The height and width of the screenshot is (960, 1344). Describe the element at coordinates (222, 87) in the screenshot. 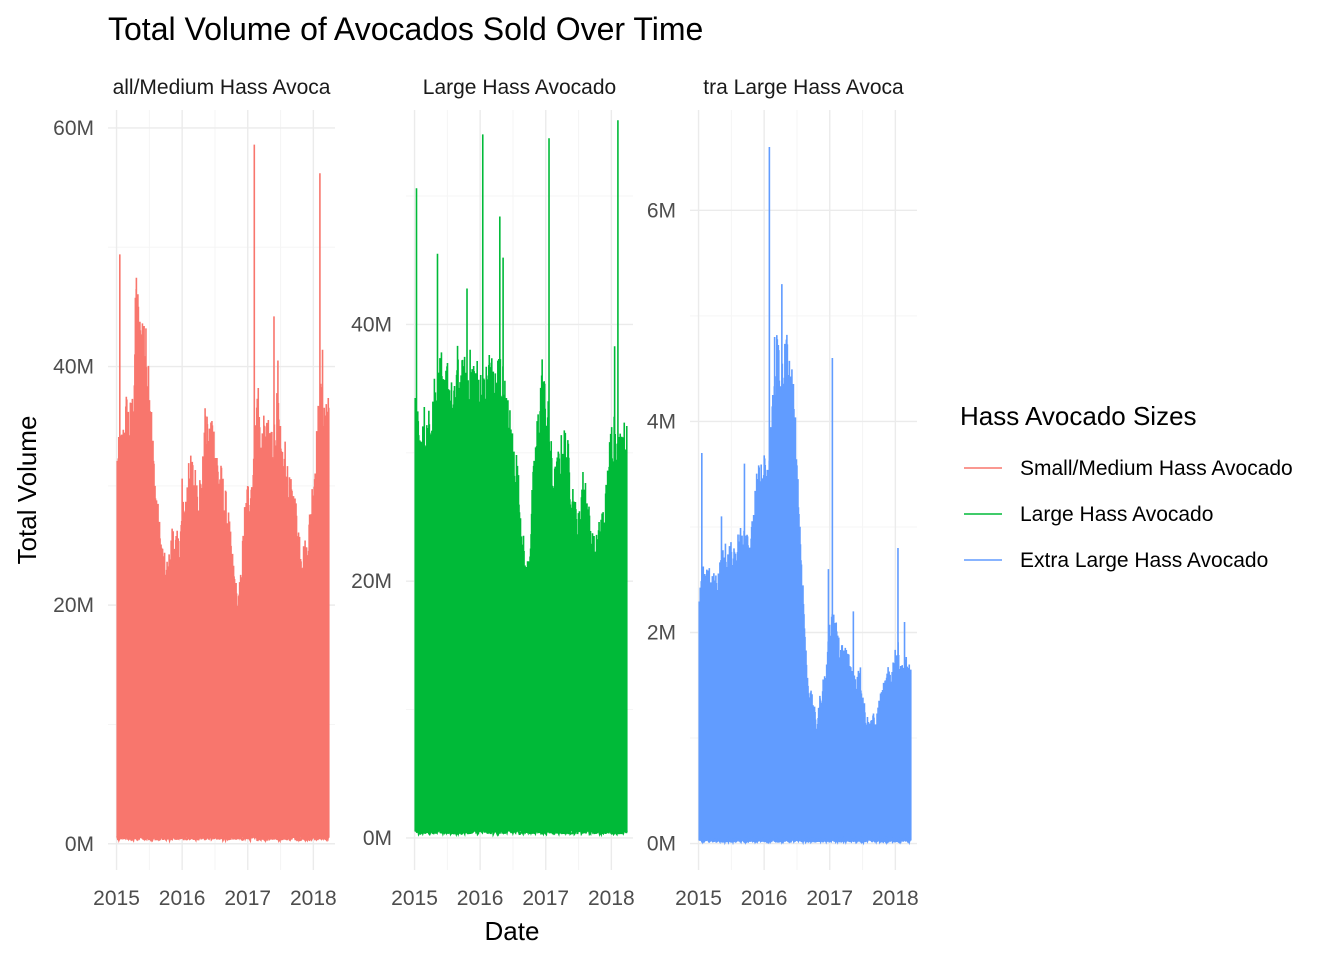

I see `facet-strip-label: all/Medium Hass Avoca` at that location.